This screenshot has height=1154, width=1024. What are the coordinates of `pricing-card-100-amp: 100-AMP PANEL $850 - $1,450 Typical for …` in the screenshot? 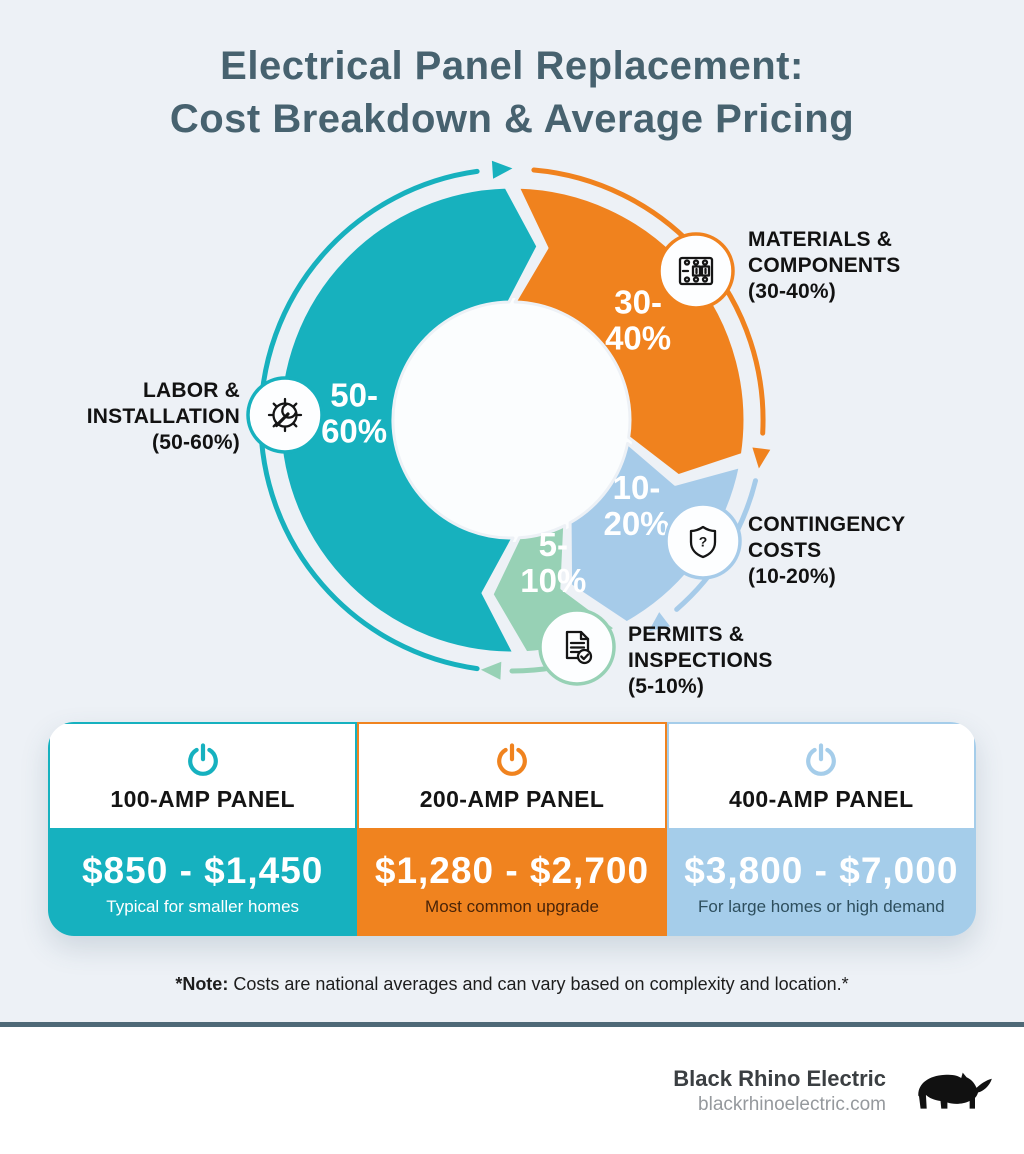 It's located at (203, 829).